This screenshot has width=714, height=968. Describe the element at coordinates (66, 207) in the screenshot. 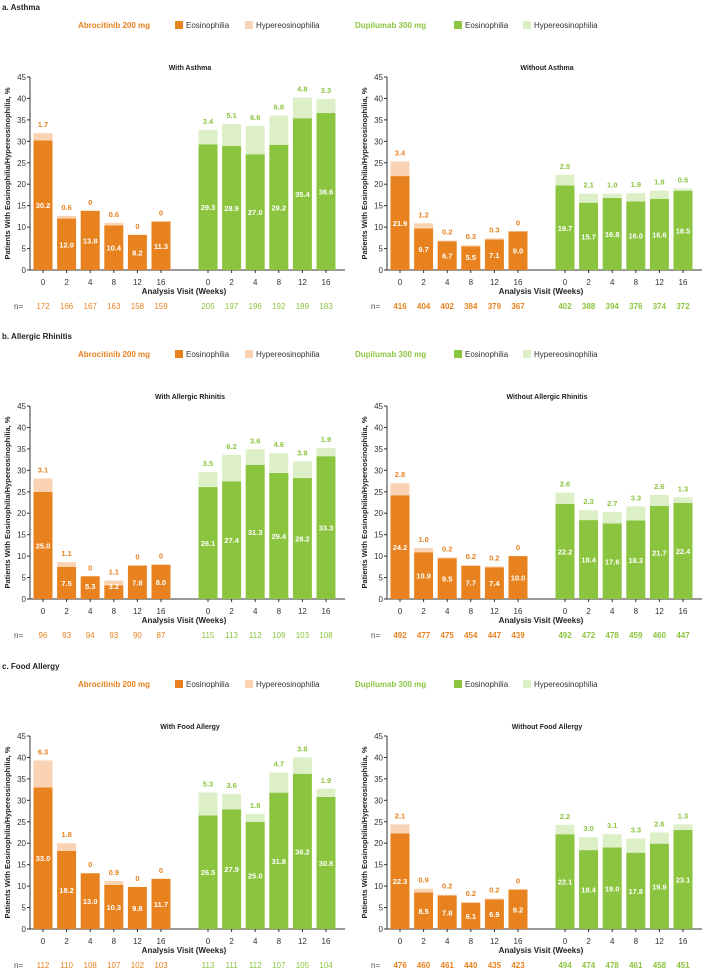

I see `hypereosinophilia-label: 0.6` at that location.